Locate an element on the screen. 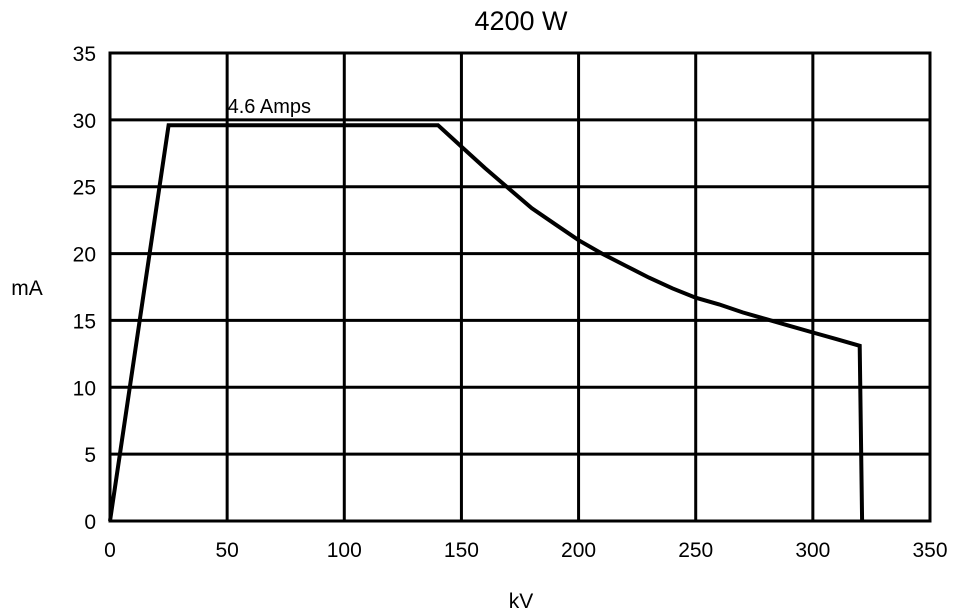 Image resolution: width=956 pixels, height=615 pixels. y-axis-ticks: 0 5 10 15 20 25 30 35 is located at coordinates (84, 288).